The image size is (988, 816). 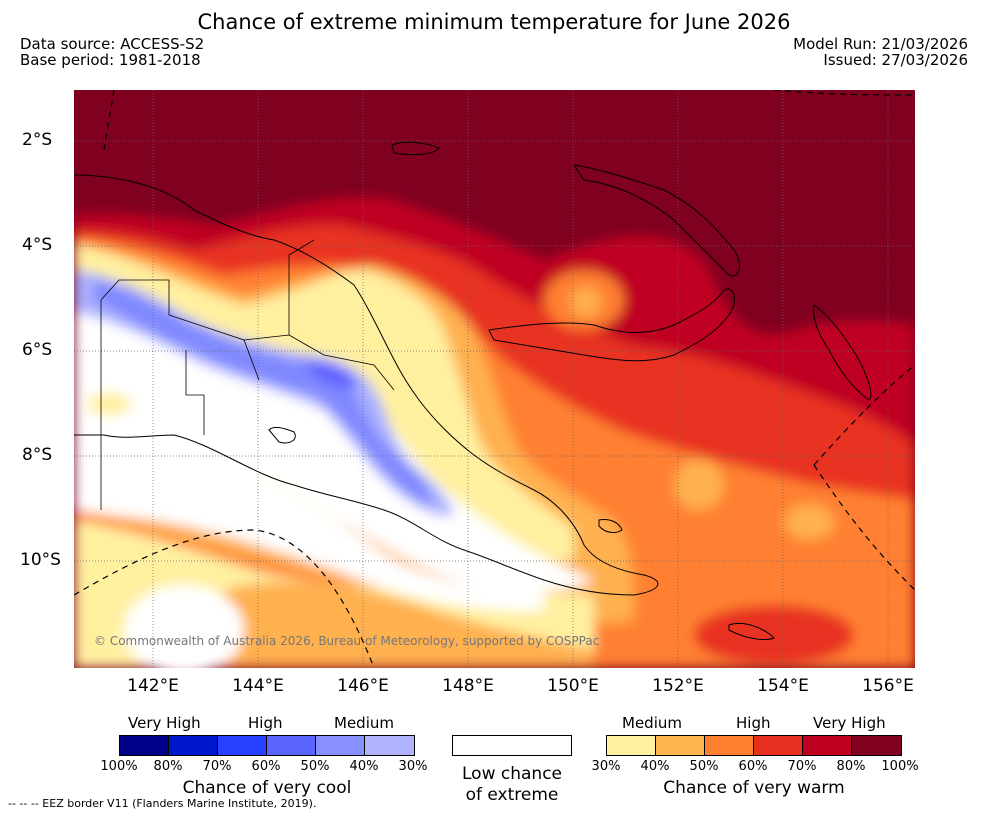 I want to click on cool-level-medium: Medium, so click(x=364, y=723).